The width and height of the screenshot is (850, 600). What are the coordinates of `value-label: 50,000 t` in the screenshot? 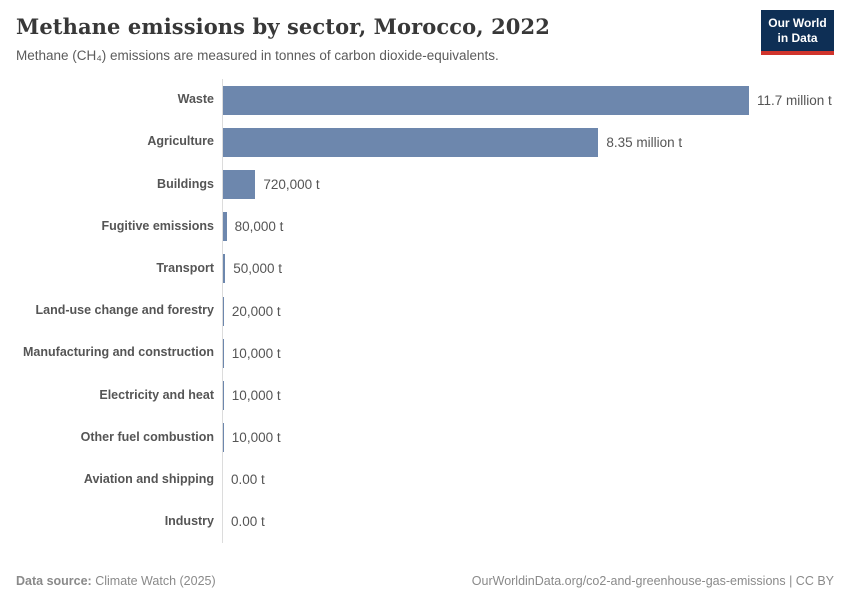 It's located at (258, 269).